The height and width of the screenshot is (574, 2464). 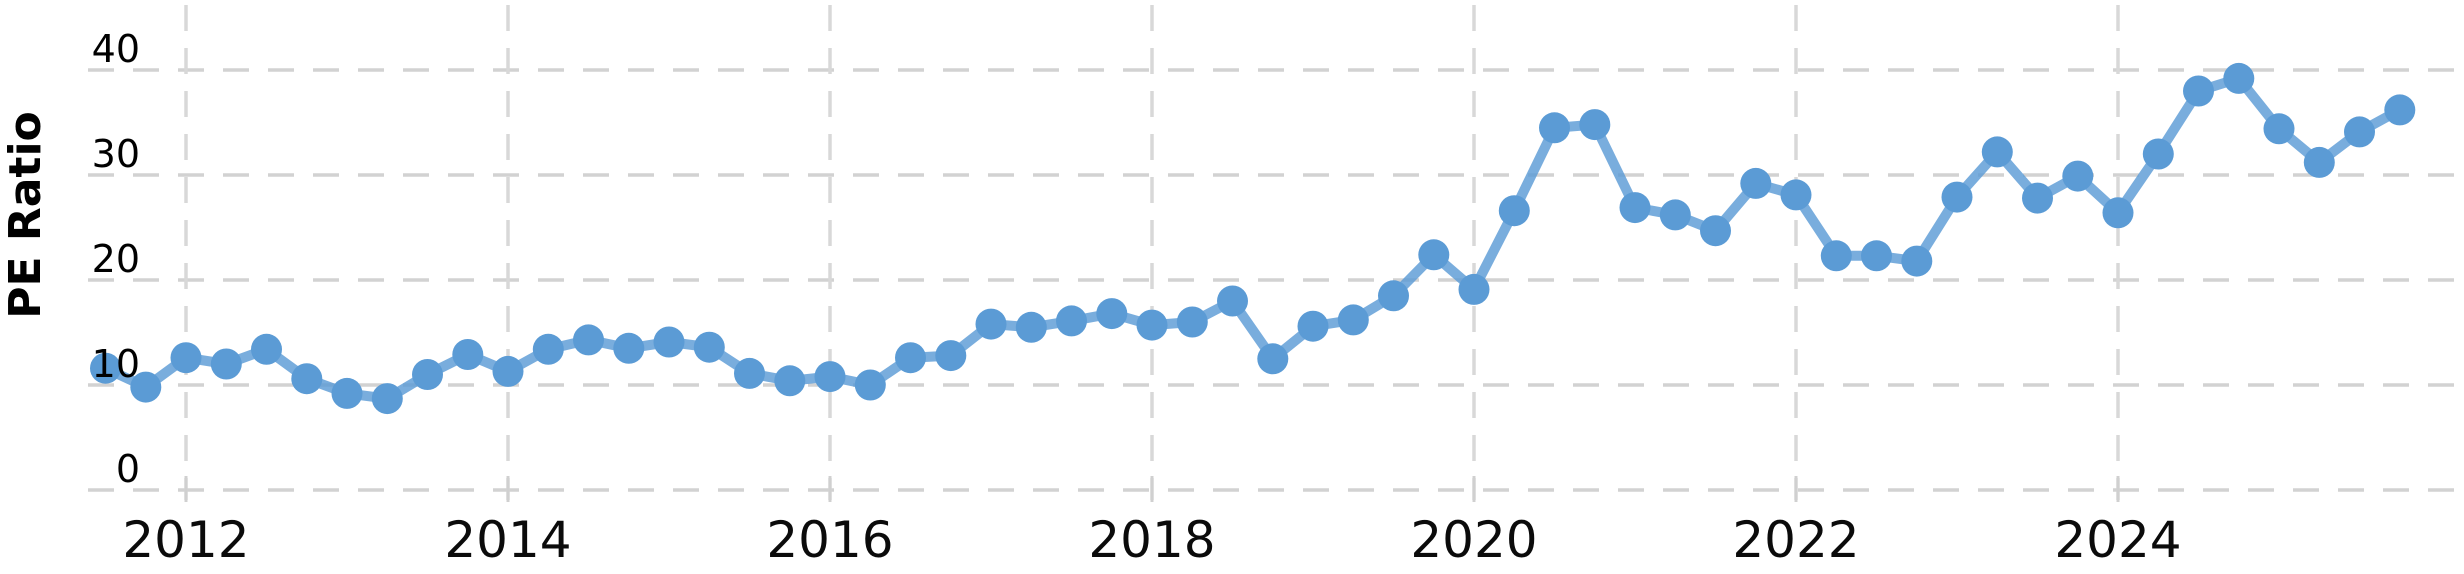 I want to click on x-tick-label-2016: 2016, so click(x=829, y=540).